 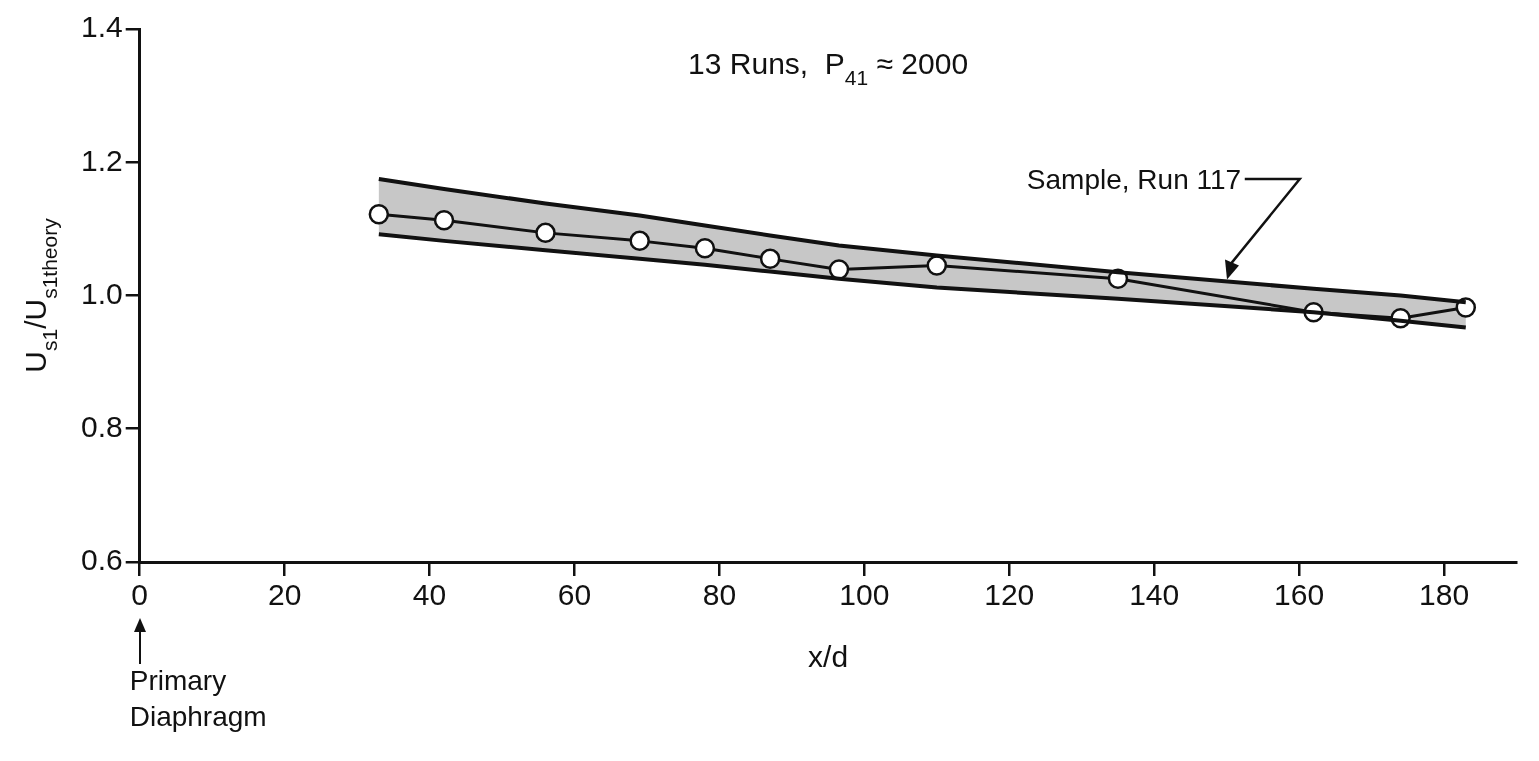 What do you see at coordinates (101, 27) in the screenshot?
I see `y-tick-label: 1.4` at bounding box center [101, 27].